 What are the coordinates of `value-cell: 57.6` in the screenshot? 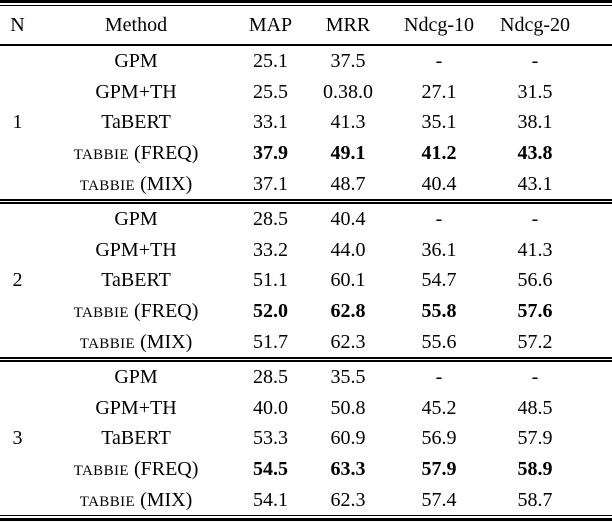 It's located at (535, 311).